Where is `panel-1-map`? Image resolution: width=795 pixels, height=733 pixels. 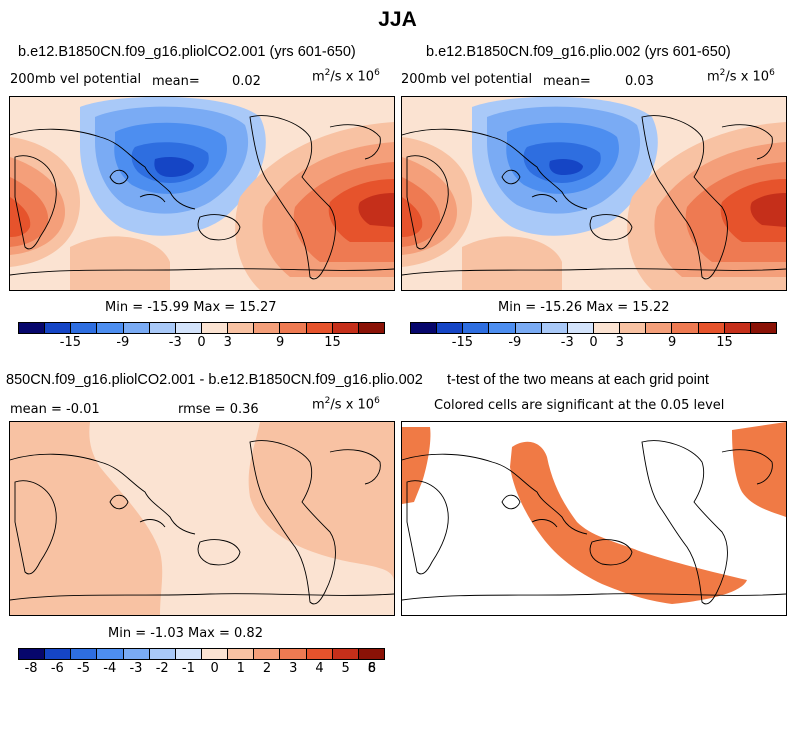 panel-1-map is located at coordinates (202, 193).